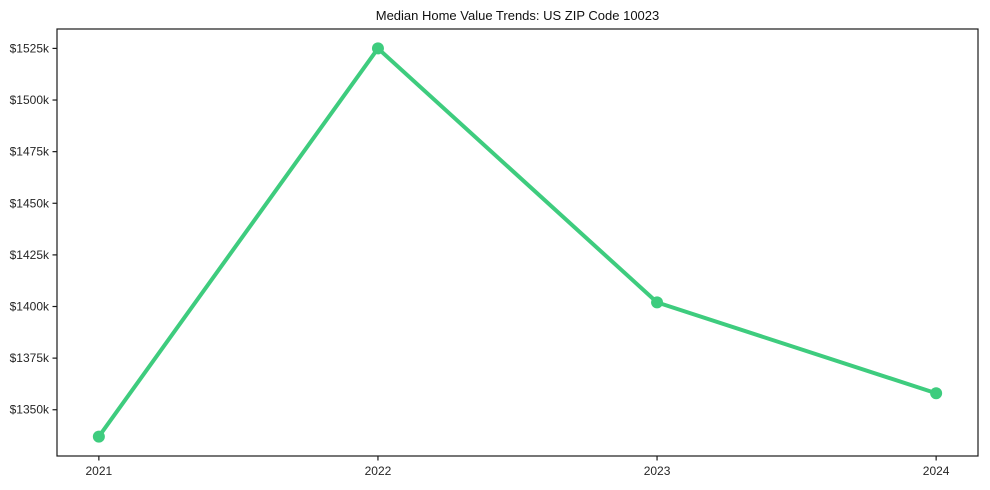 This screenshot has height=490, width=990. Describe the element at coordinates (378, 471) in the screenshot. I see `x-tick-label: 2022` at that location.